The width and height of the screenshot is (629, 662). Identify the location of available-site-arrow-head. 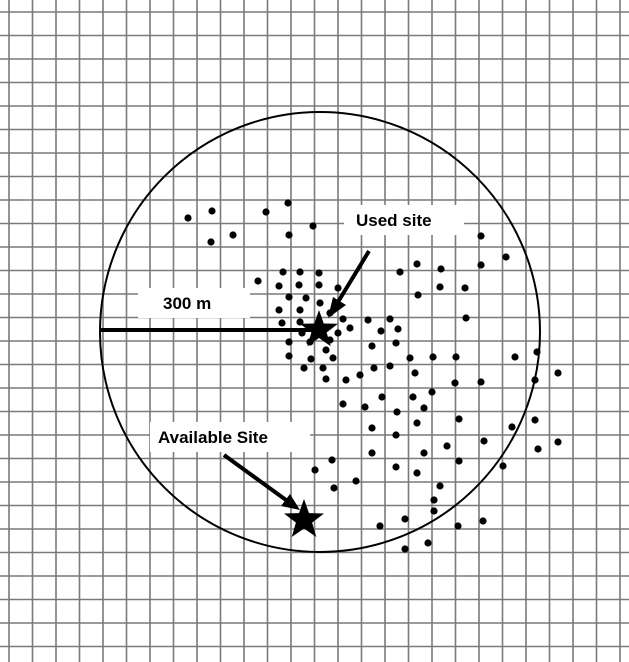
(290, 502).